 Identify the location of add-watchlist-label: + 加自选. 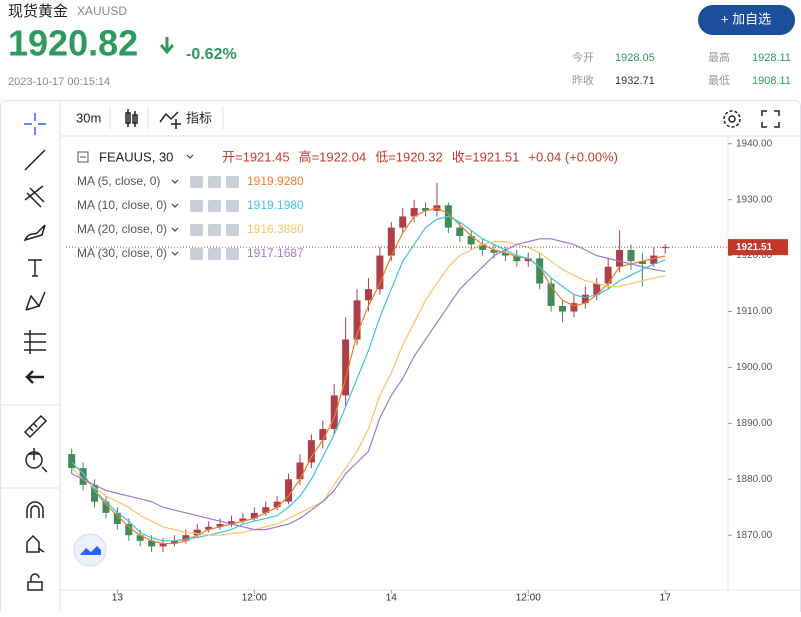
(746, 18).